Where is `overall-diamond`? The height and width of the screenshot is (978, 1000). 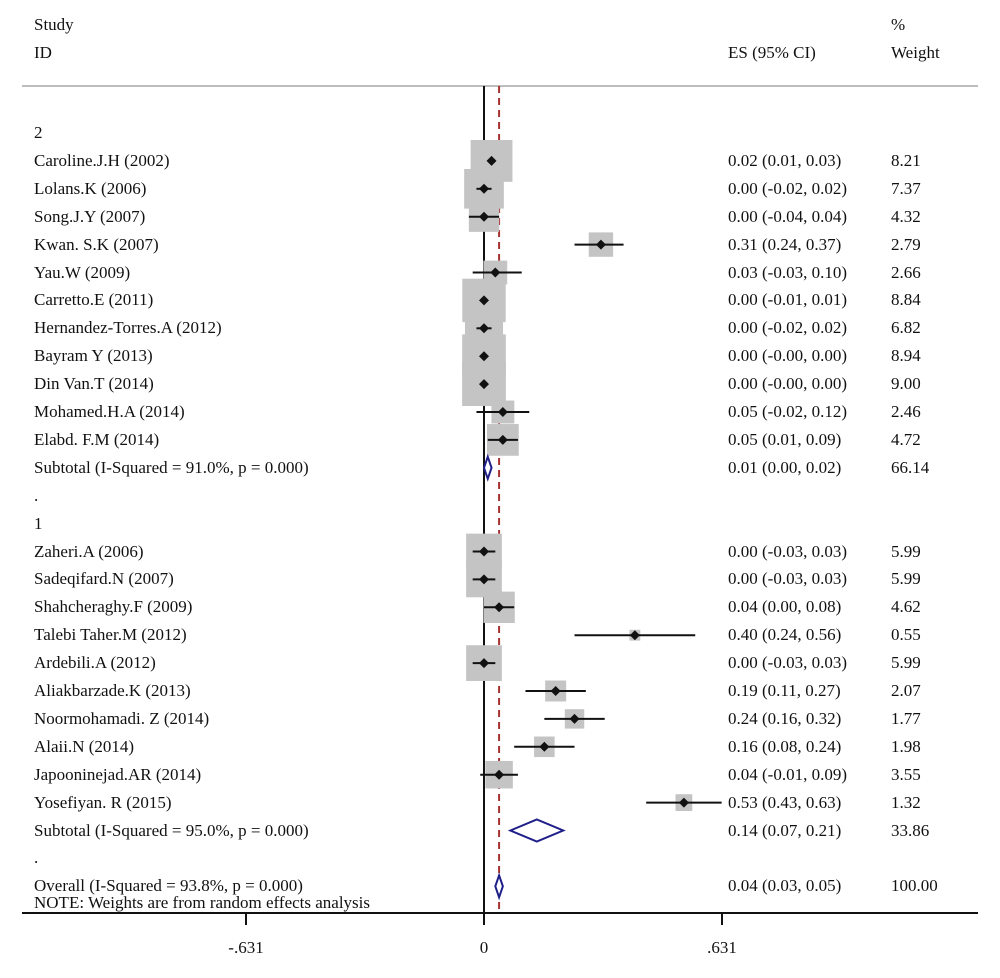
overall-diamond is located at coordinates (499, 886).